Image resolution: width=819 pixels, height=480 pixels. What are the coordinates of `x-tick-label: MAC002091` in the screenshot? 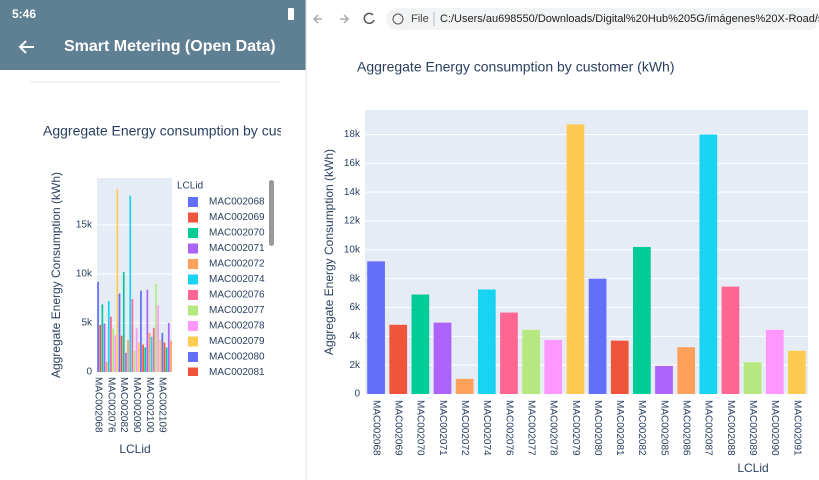 It's located at (796, 428).